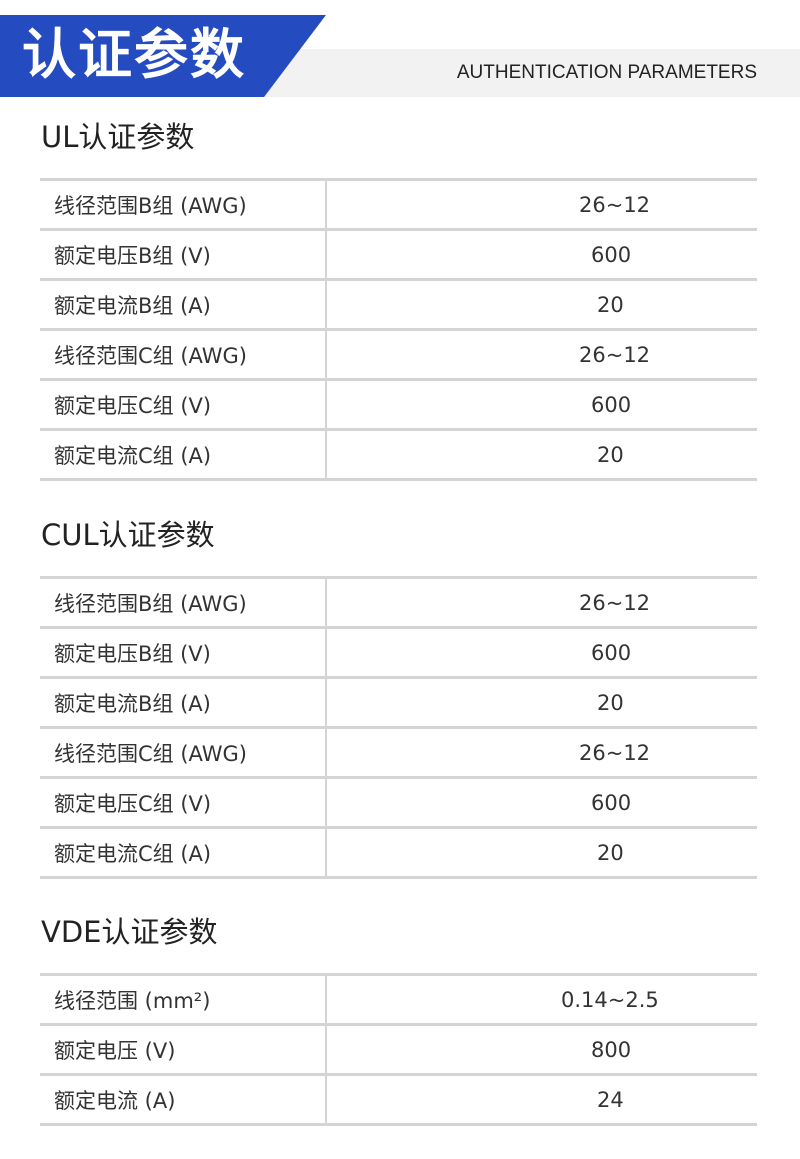  Describe the element at coordinates (541, 1100) in the screenshot. I see `param-value: 24` at that location.